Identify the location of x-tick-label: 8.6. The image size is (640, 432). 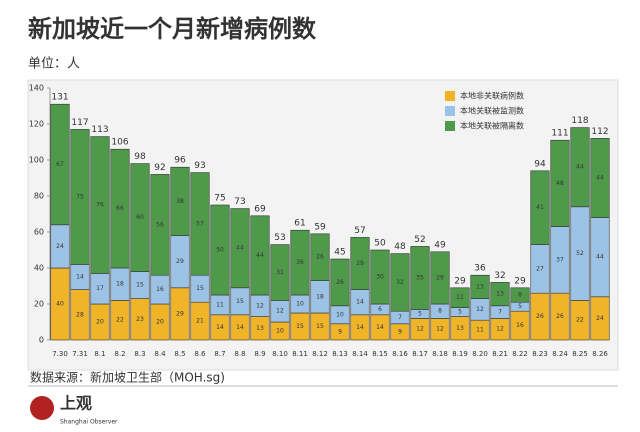
(200, 354).